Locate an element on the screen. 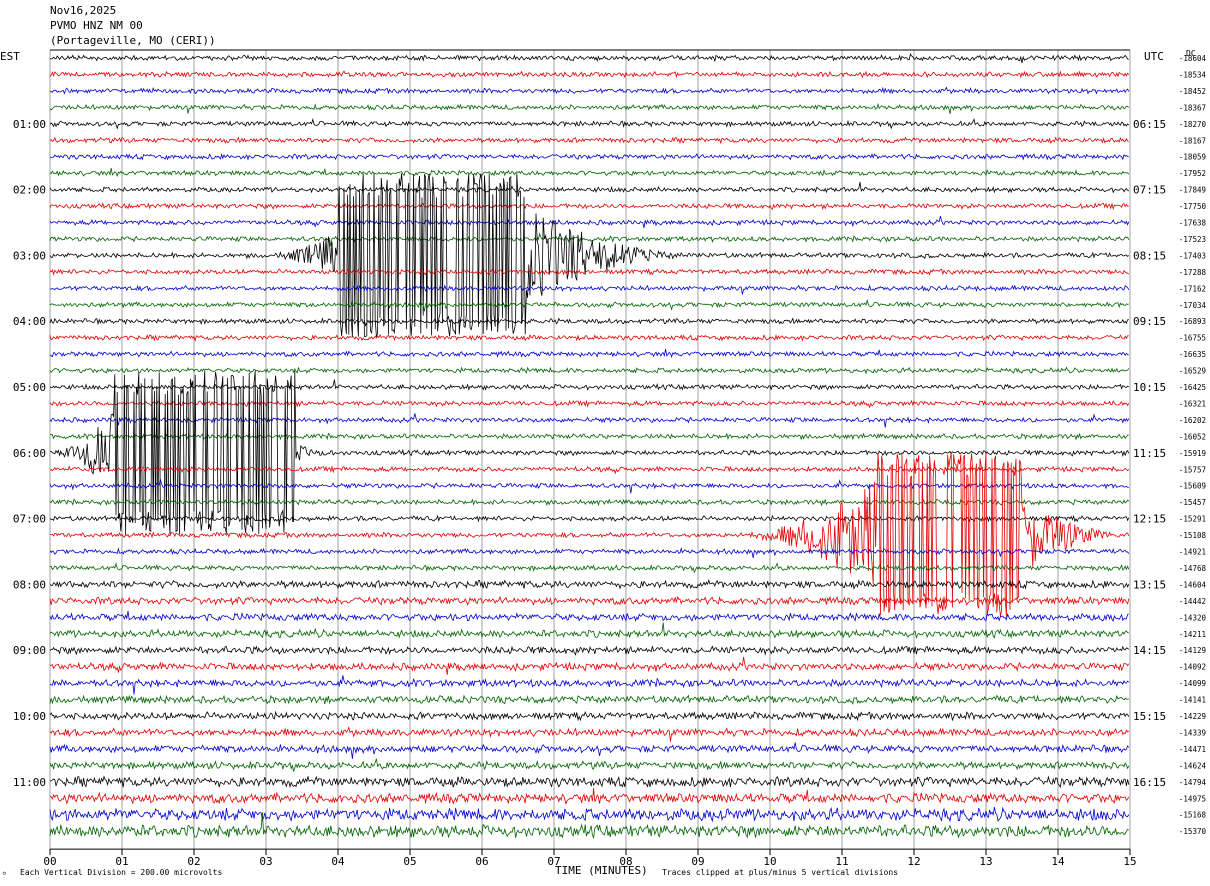 The height and width of the screenshot is (886, 1210). x-tick-label: 06 is located at coordinates (481, 861).